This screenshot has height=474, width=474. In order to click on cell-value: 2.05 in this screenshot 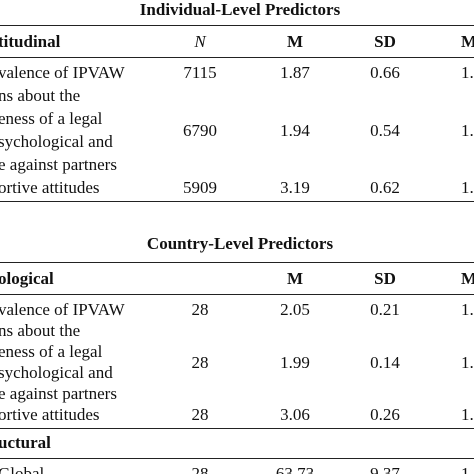, I will do `click(295, 309)`.